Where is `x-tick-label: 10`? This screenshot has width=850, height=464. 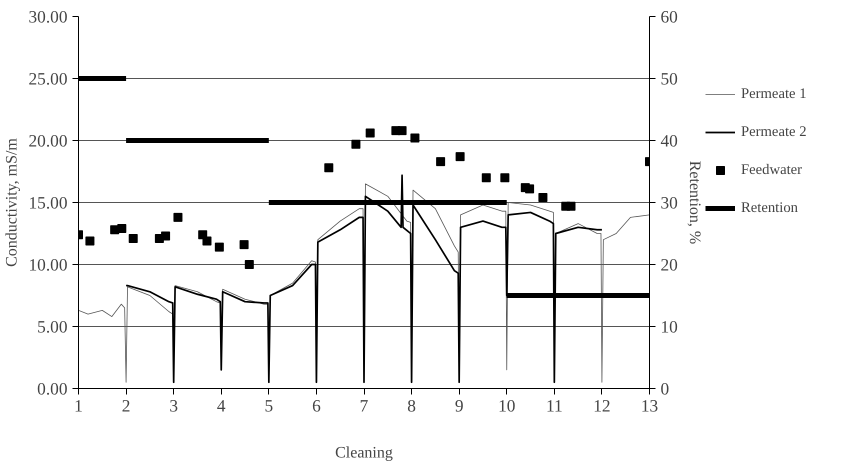
x-tick-label: 10 is located at coordinates (507, 406).